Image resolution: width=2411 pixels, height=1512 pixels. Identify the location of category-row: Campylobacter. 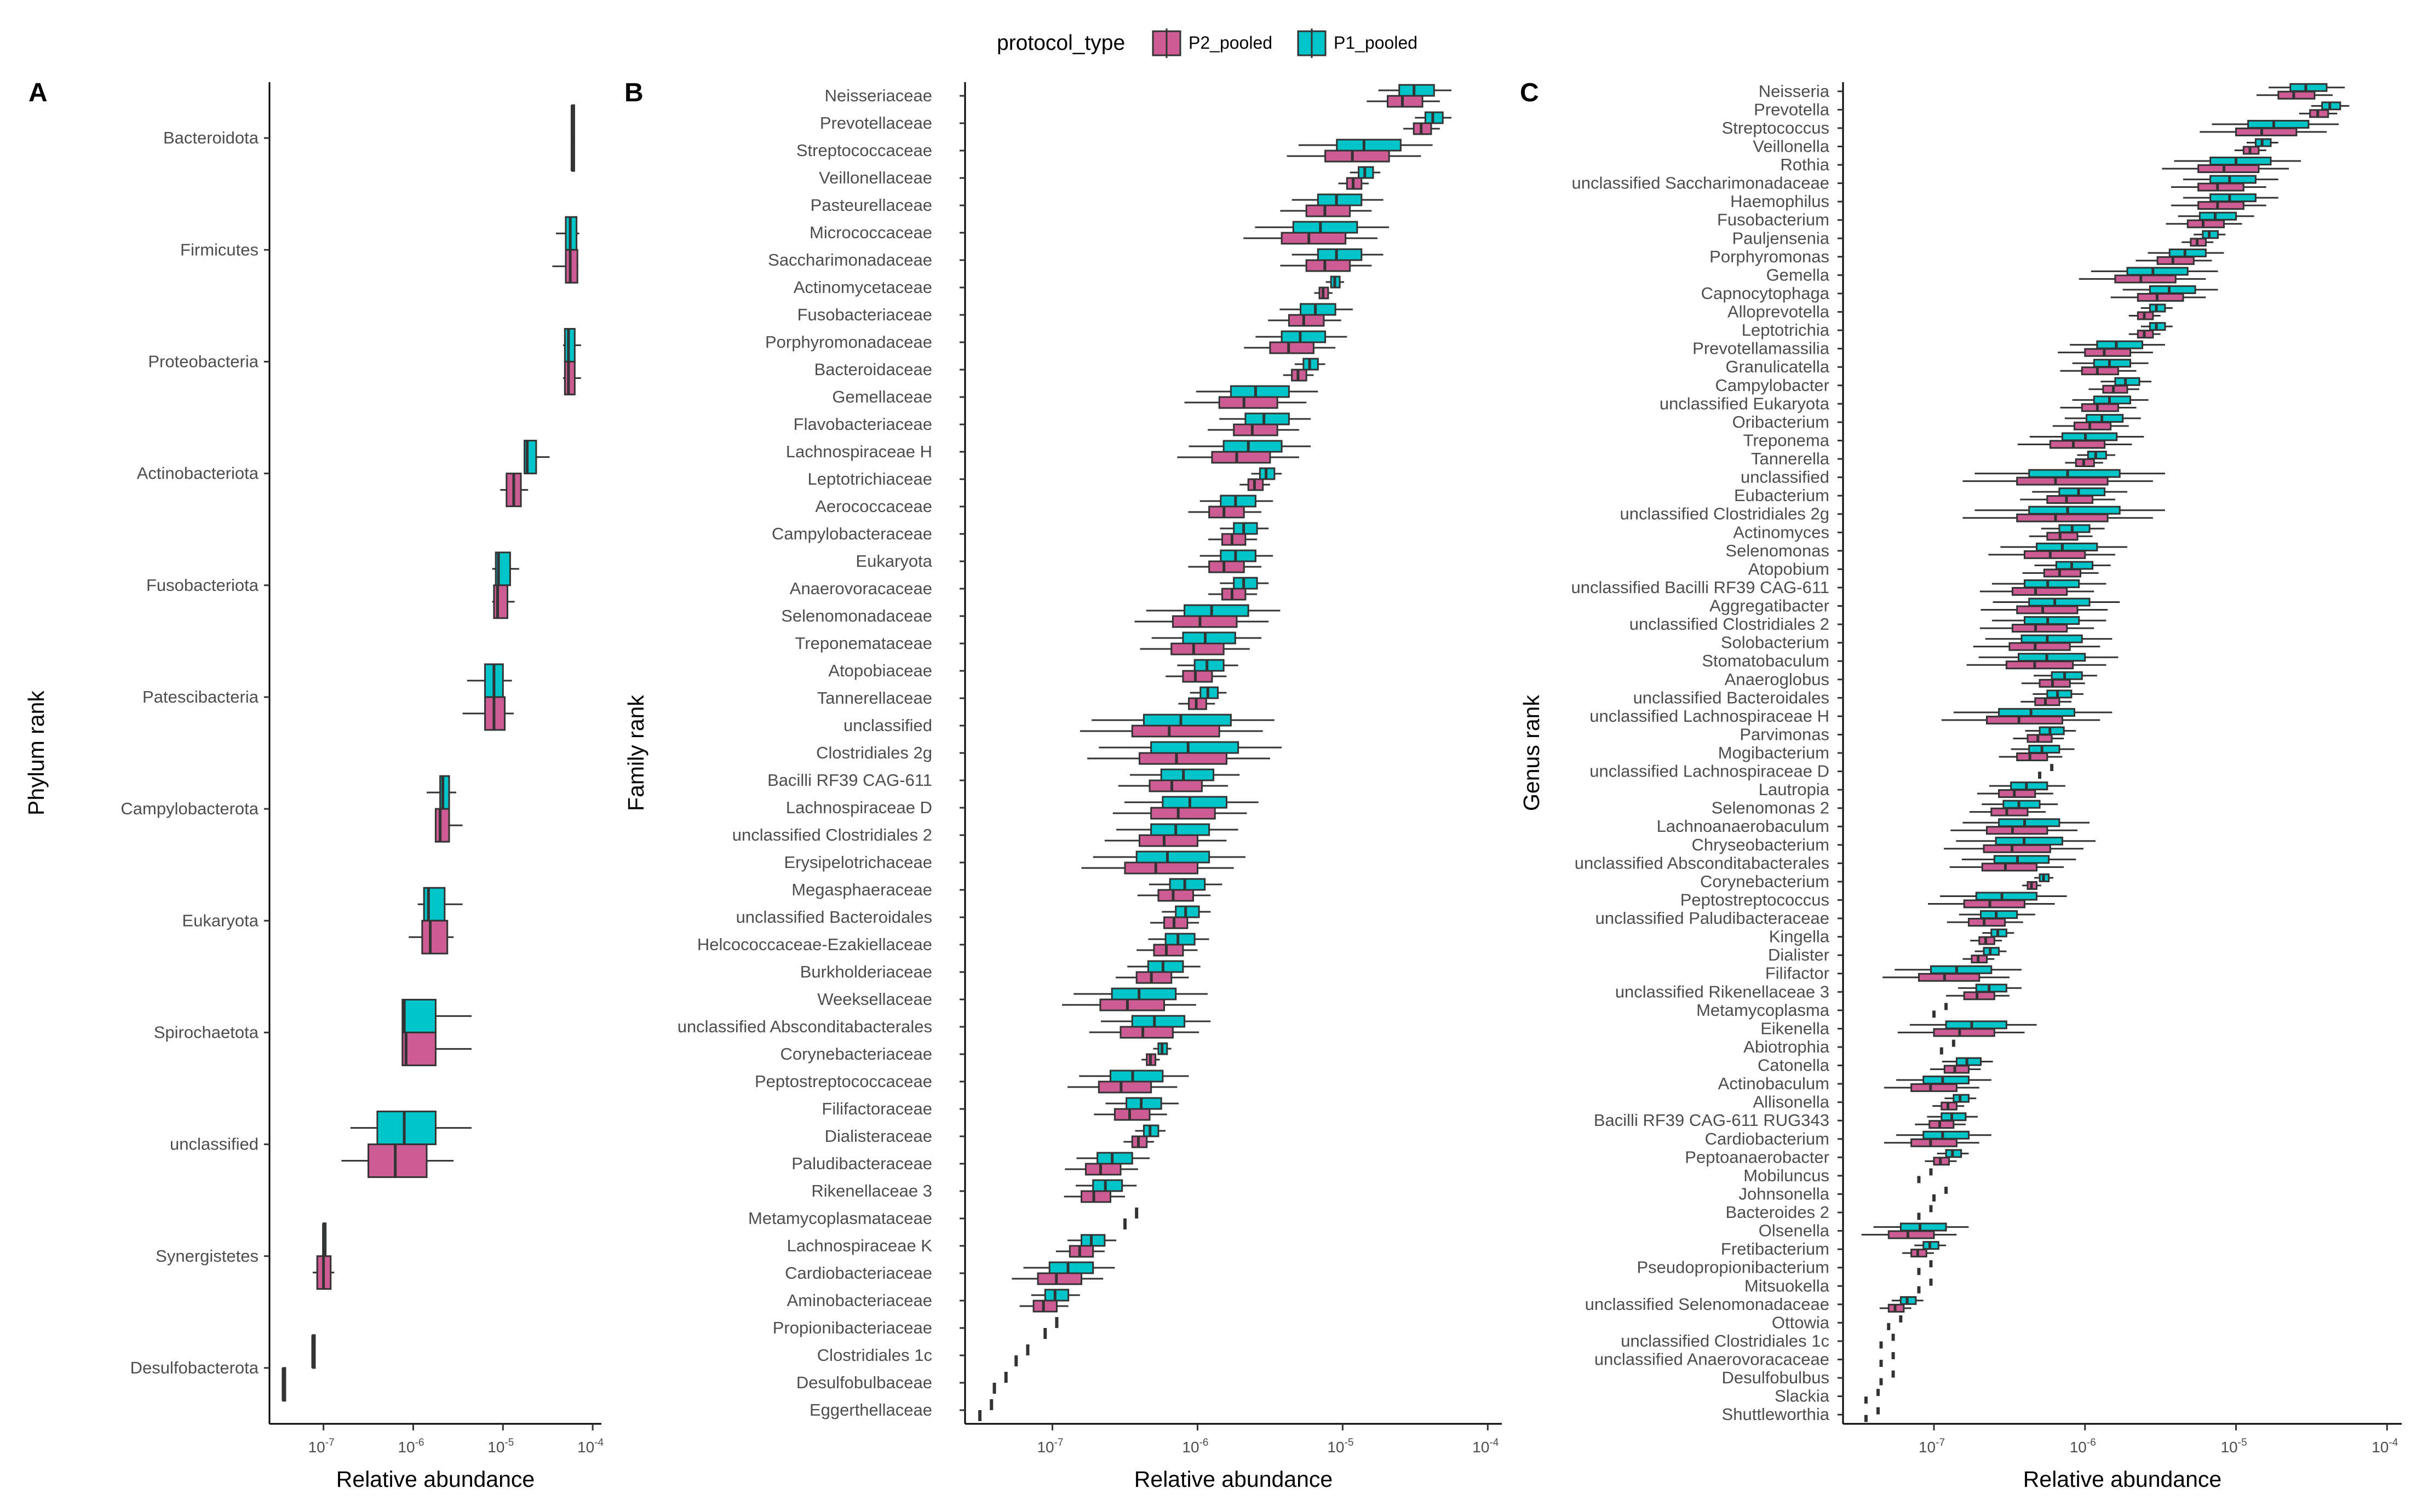
(1933, 385).